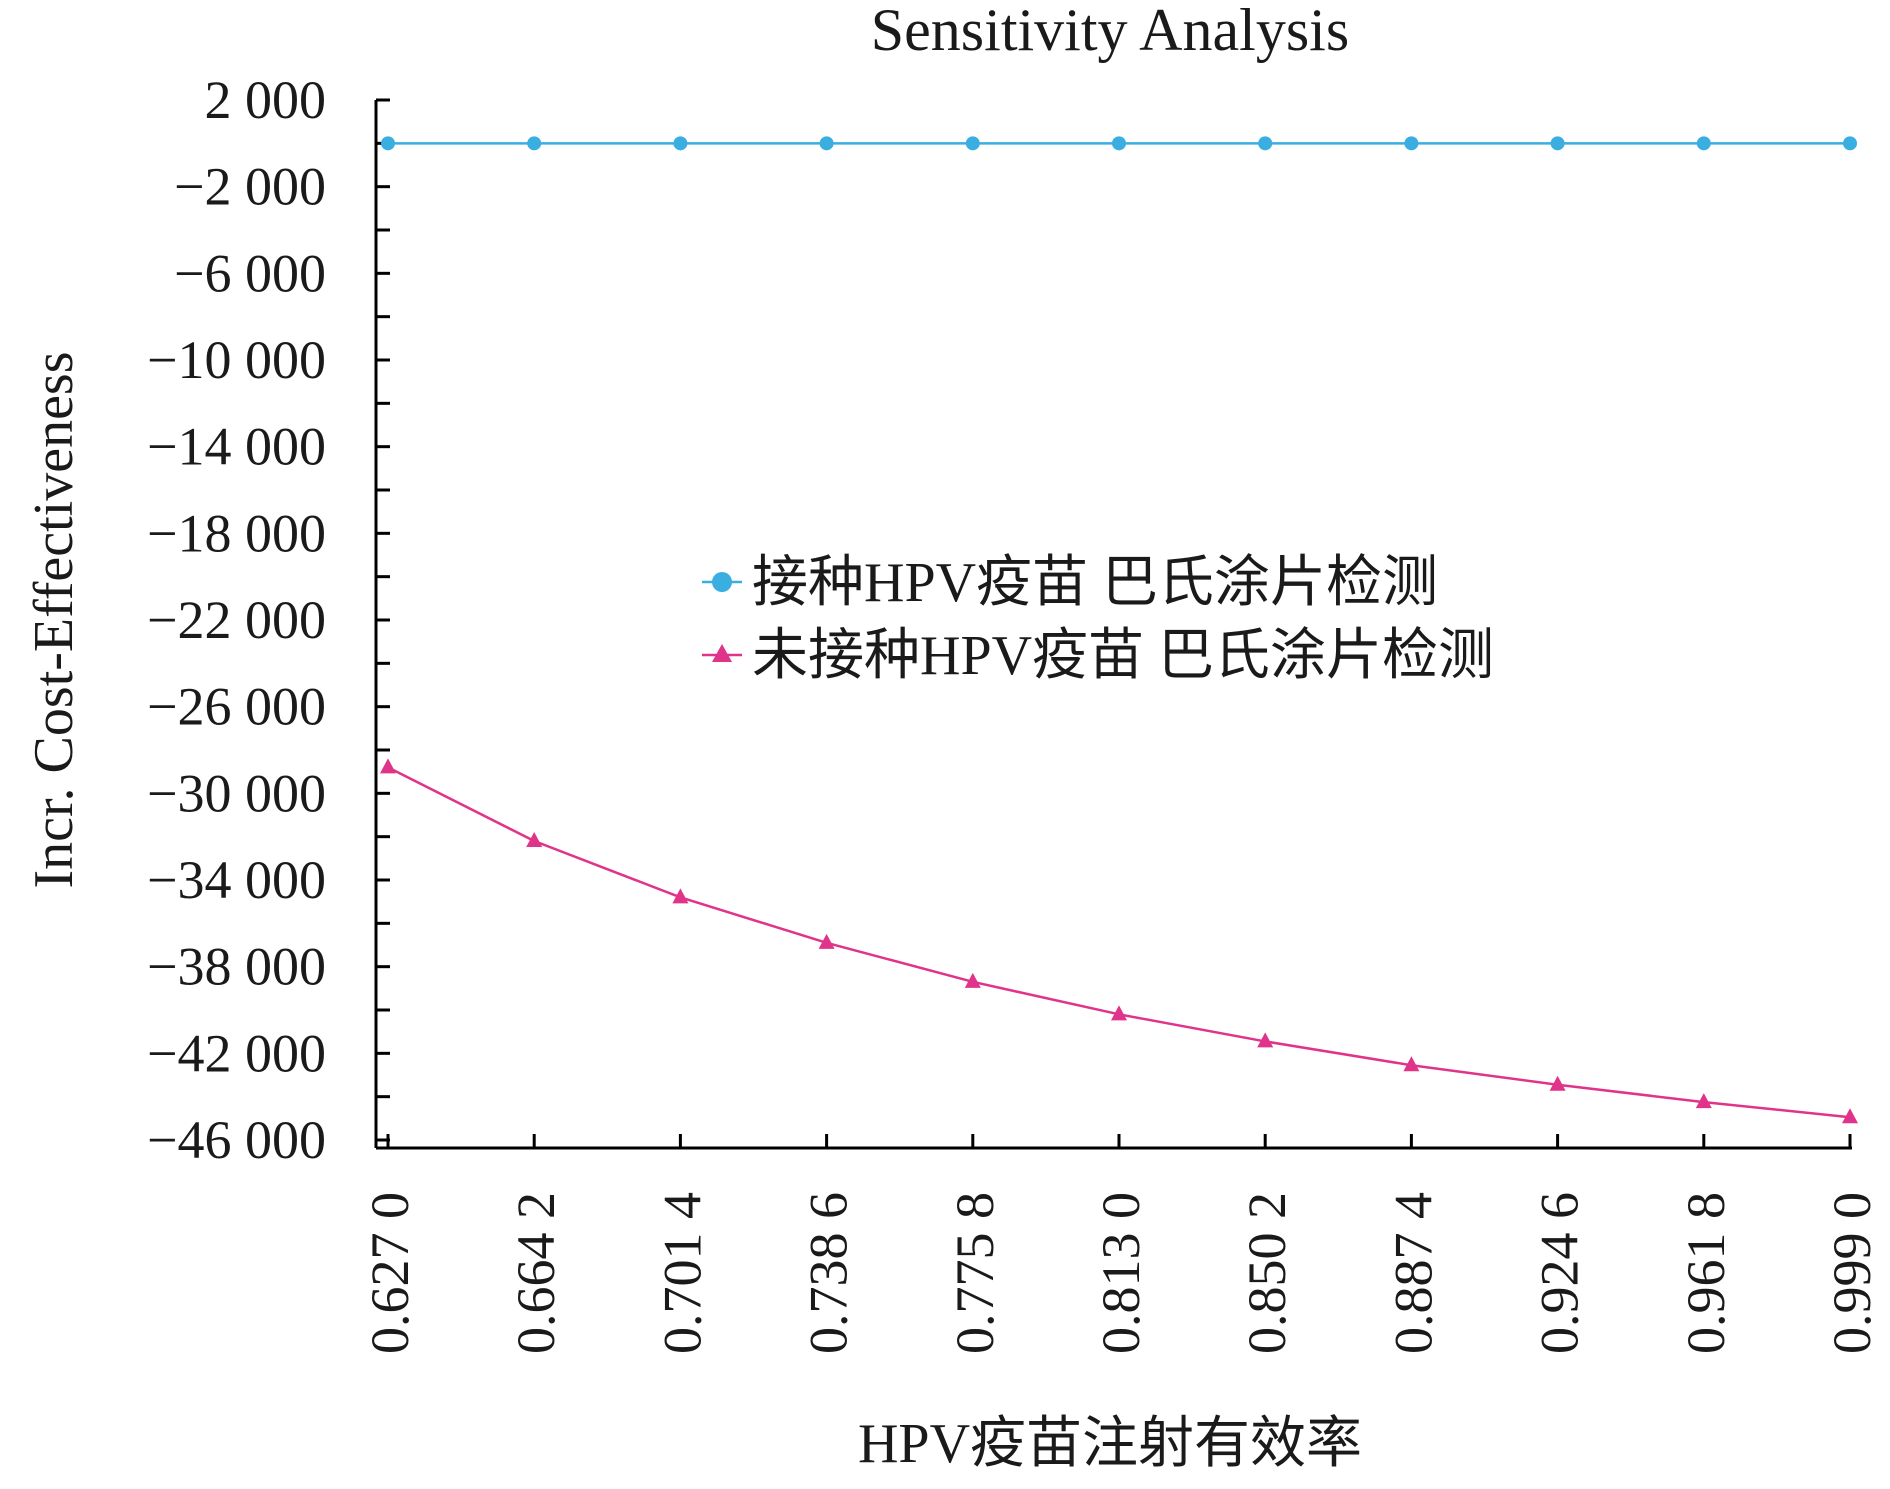 The width and height of the screenshot is (1890, 1489). What do you see at coordinates (236, 1140) in the screenshot?
I see `y-tick-label: −46 000` at bounding box center [236, 1140].